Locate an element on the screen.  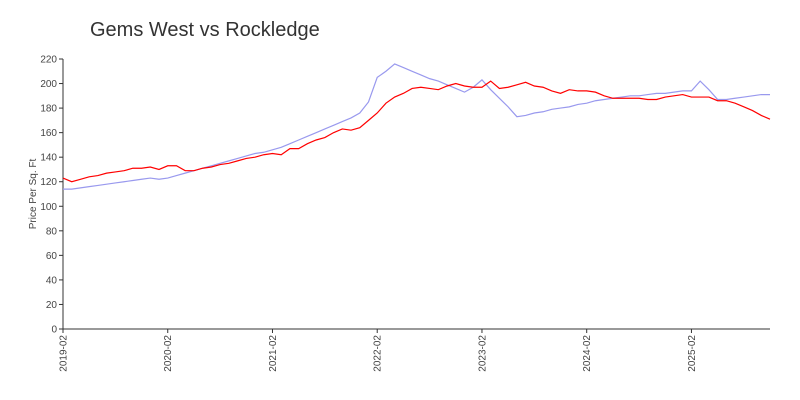
y-tick-label: 60 is located at coordinates (52, 256).